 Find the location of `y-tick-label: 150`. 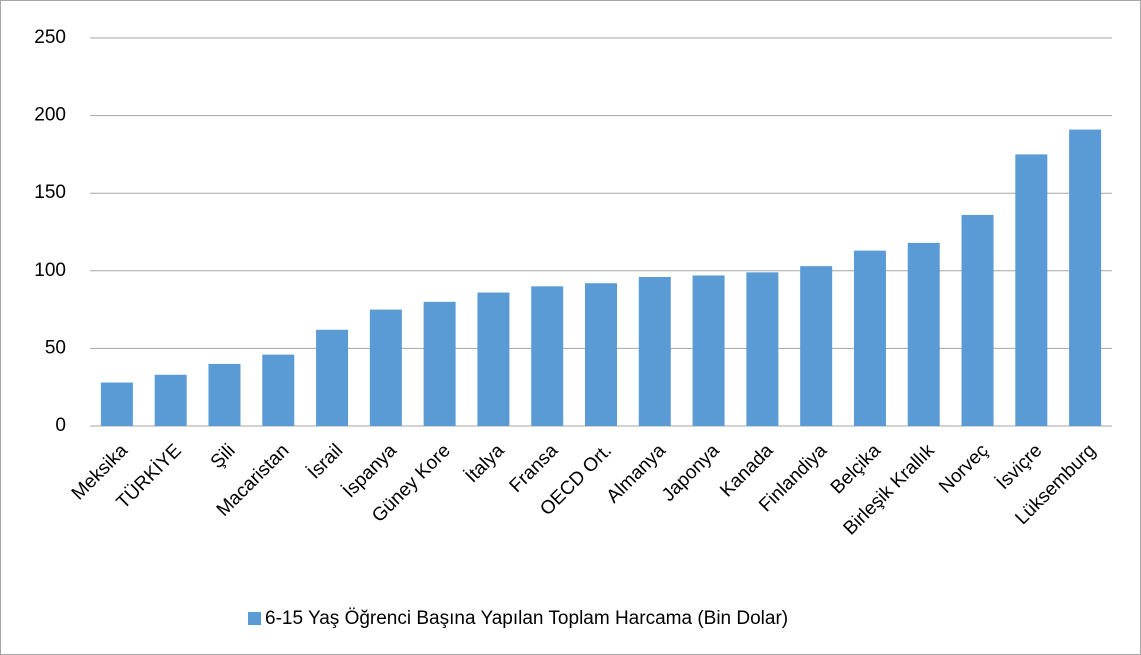

y-tick-label: 150 is located at coordinates (50, 192).